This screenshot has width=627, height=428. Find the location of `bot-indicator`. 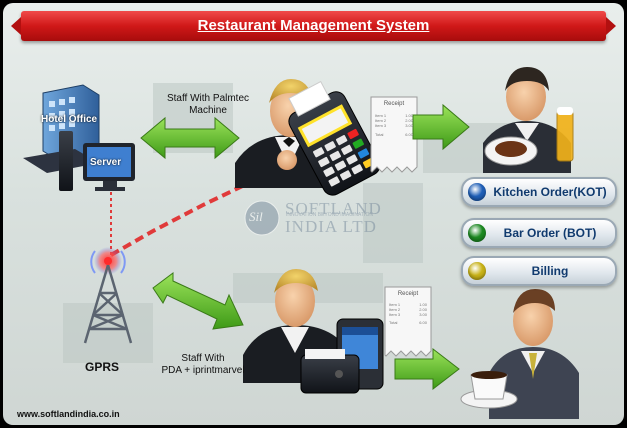

bot-indicator is located at coordinates (477, 233).